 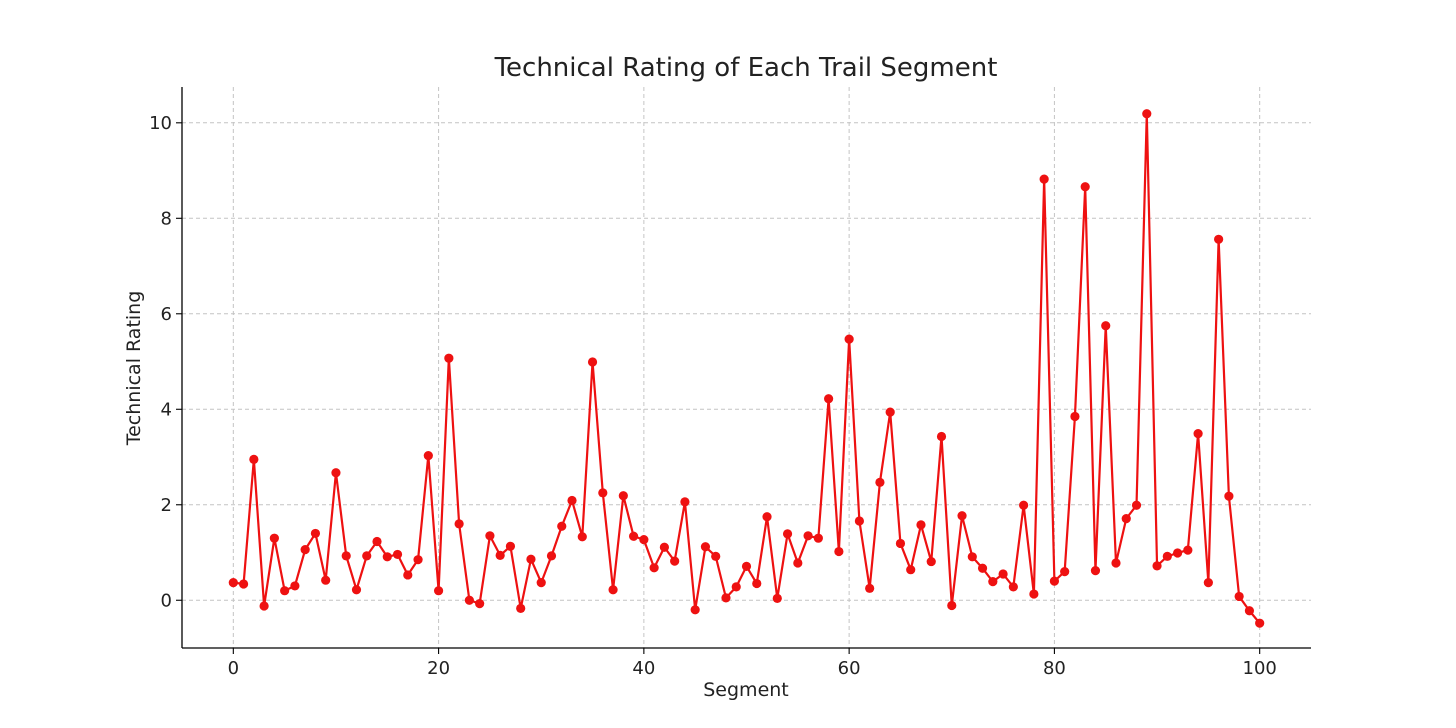 What do you see at coordinates (160, 123) in the screenshot?
I see `y-tick-label: 10` at bounding box center [160, 123].